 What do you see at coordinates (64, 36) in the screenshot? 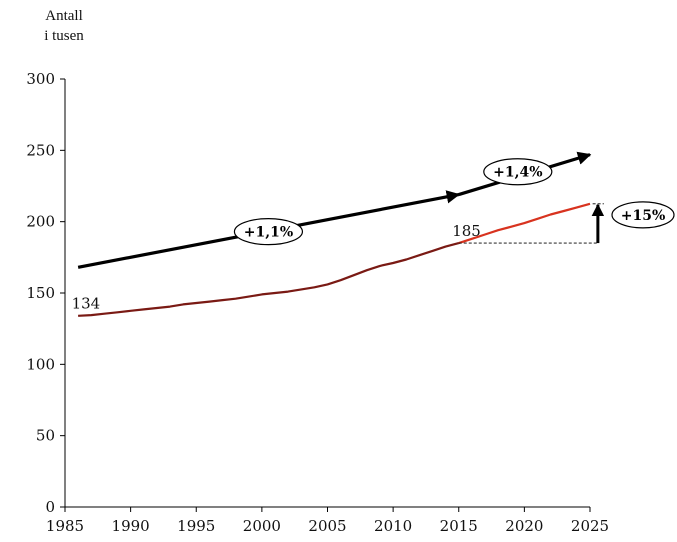
I see `y-axis-title-line-2: i tusen` at bounding box center [64, 36].